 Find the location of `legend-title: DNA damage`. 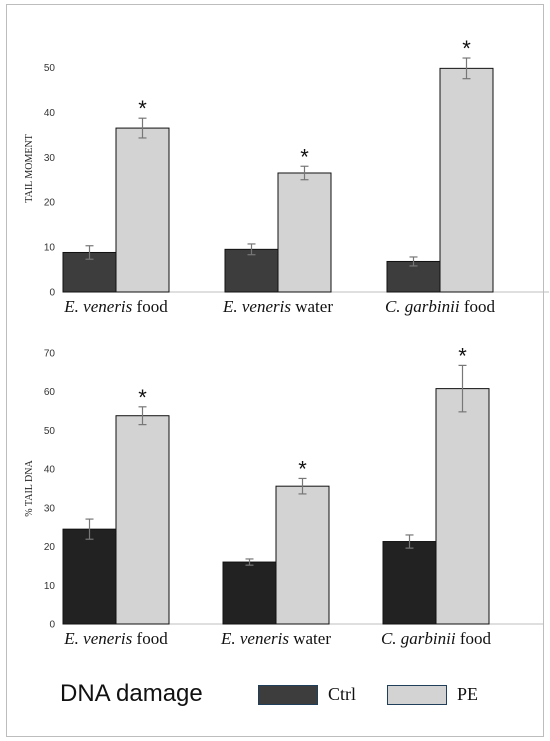

legend-title: DNA damage is located at coordinates (131, 693).